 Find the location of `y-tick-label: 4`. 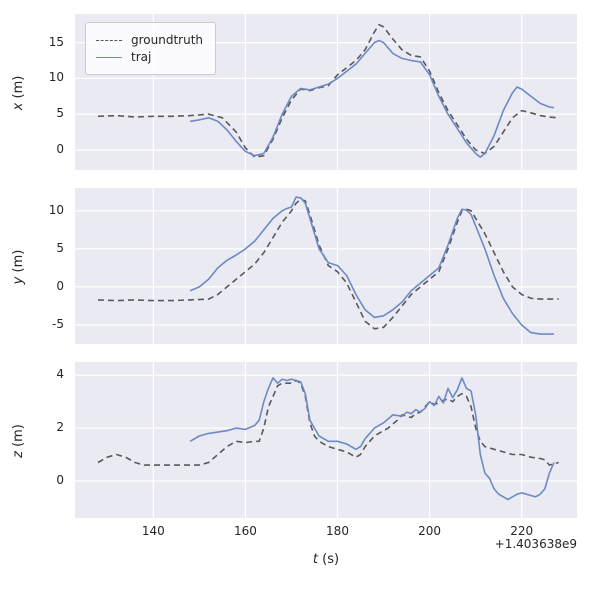

y-tick-label: 4 is located at coordinates (60, 374).